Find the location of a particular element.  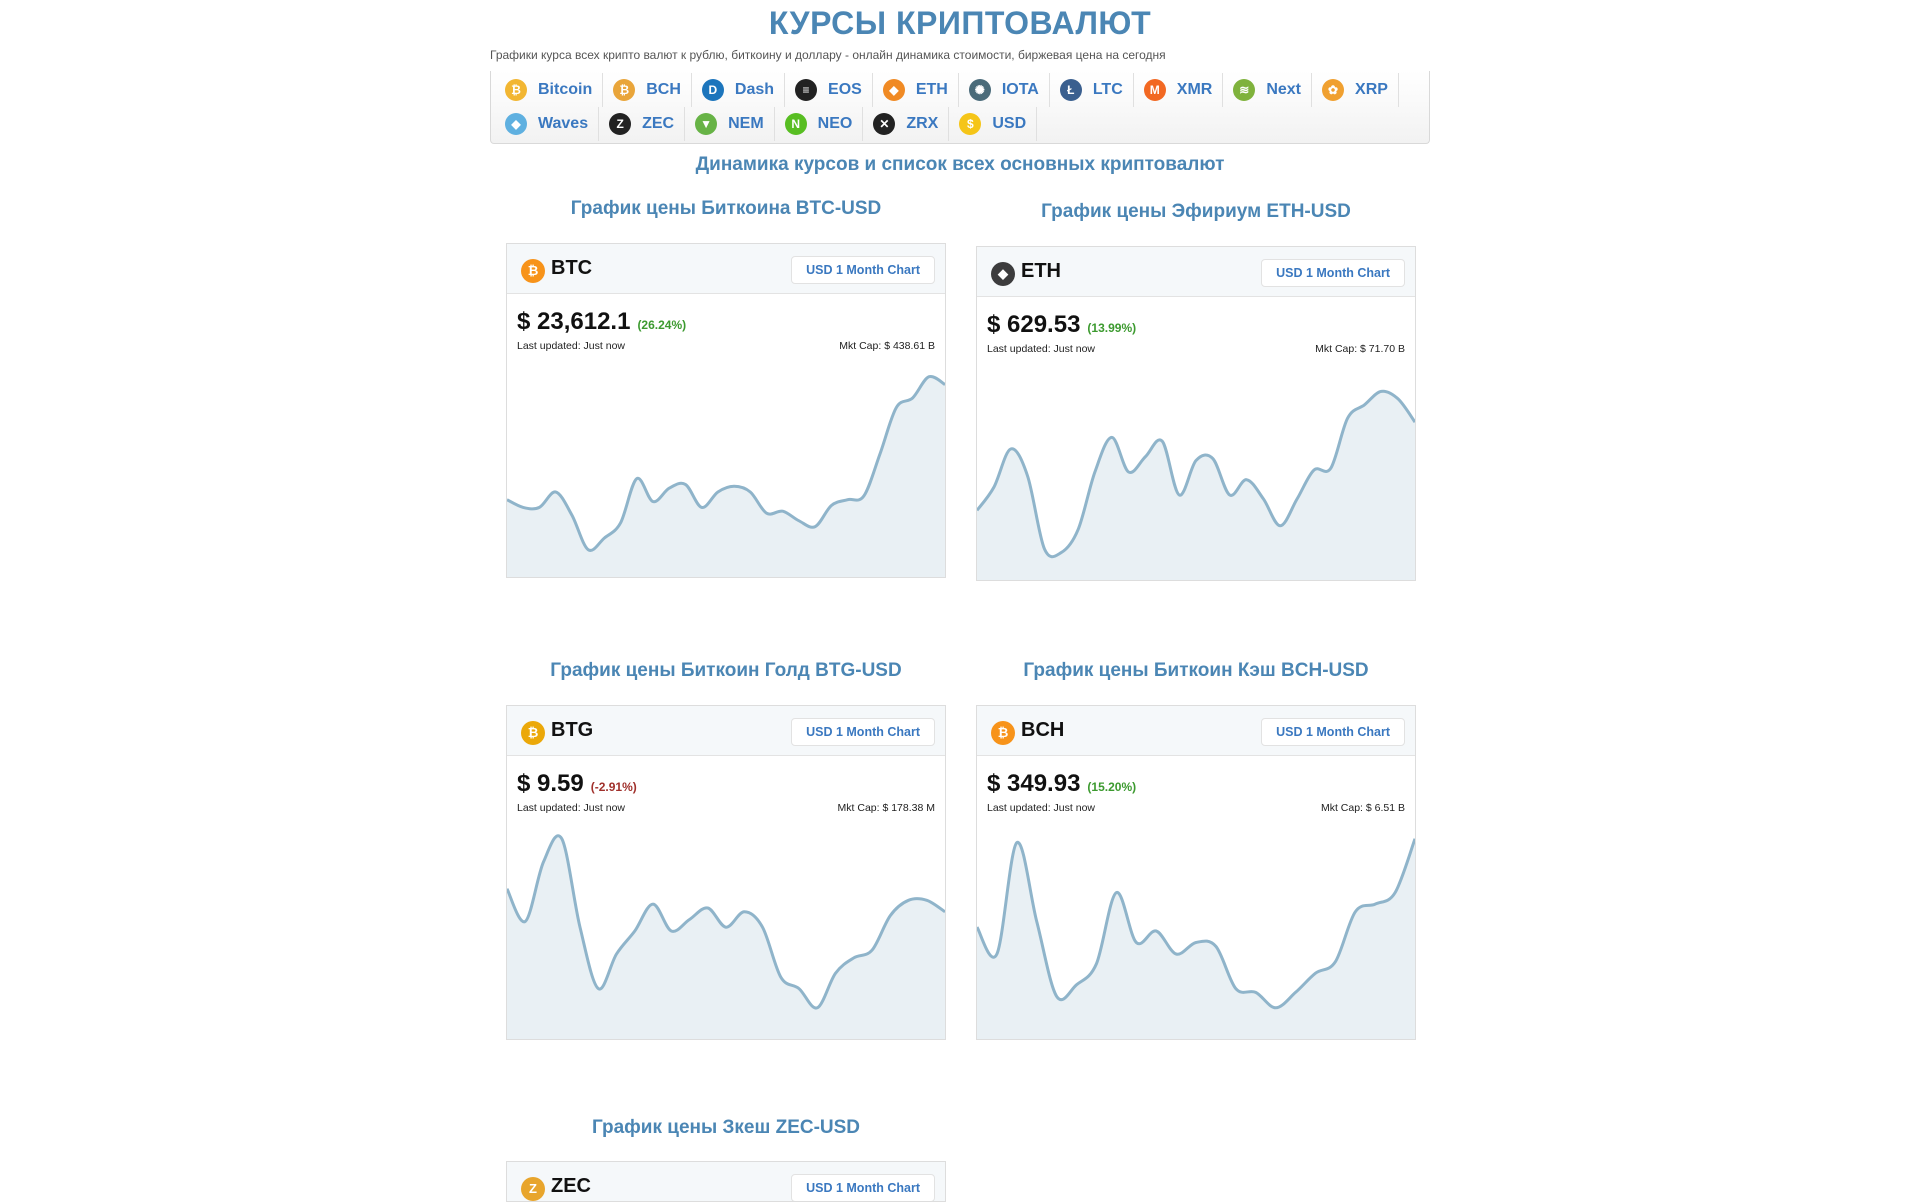

nav-item-ltc: Ł LTC is located at coordinates (1092, 90).